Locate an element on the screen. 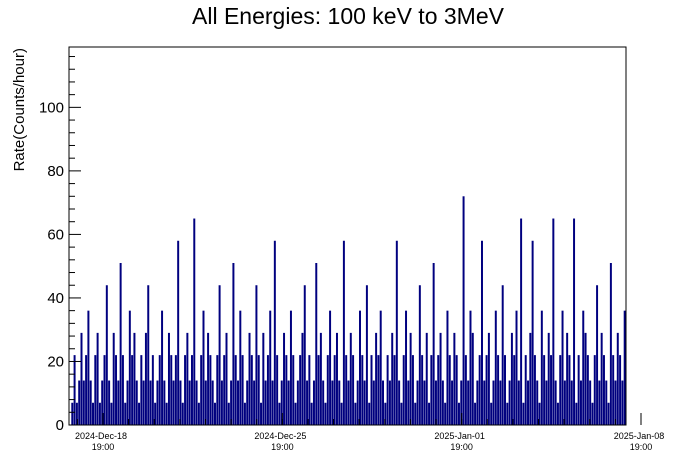 The height and width of the screenshot is (472, 696). chart-title: All Energies: 100 keV to 3MeV is located at coordinates (348, 16).